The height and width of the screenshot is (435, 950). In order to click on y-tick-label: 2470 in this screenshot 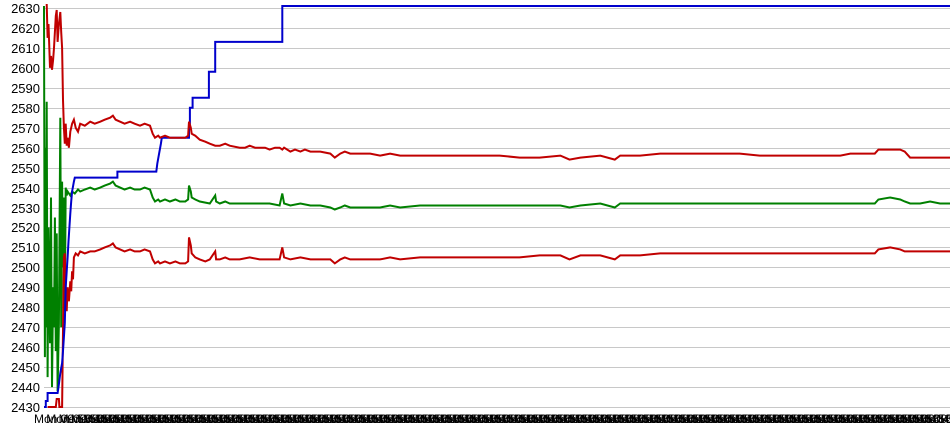, I will do `click(25, 327)`.